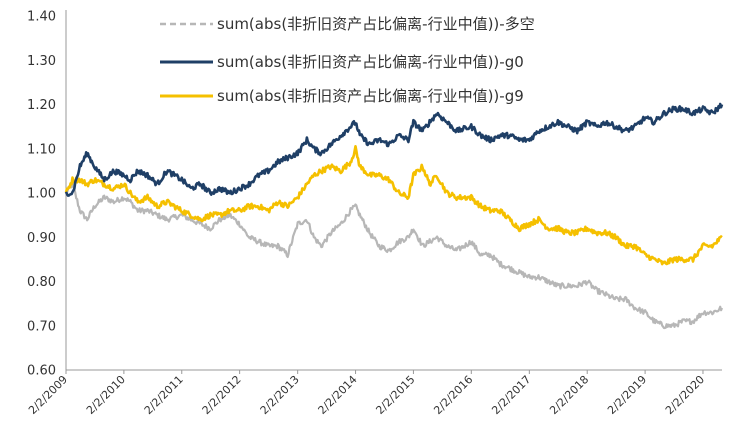 Image resolution: width=732 pixels, height=441 pixels. I want to click on x-tick-label: 2/2/2015, so click(395, 395).